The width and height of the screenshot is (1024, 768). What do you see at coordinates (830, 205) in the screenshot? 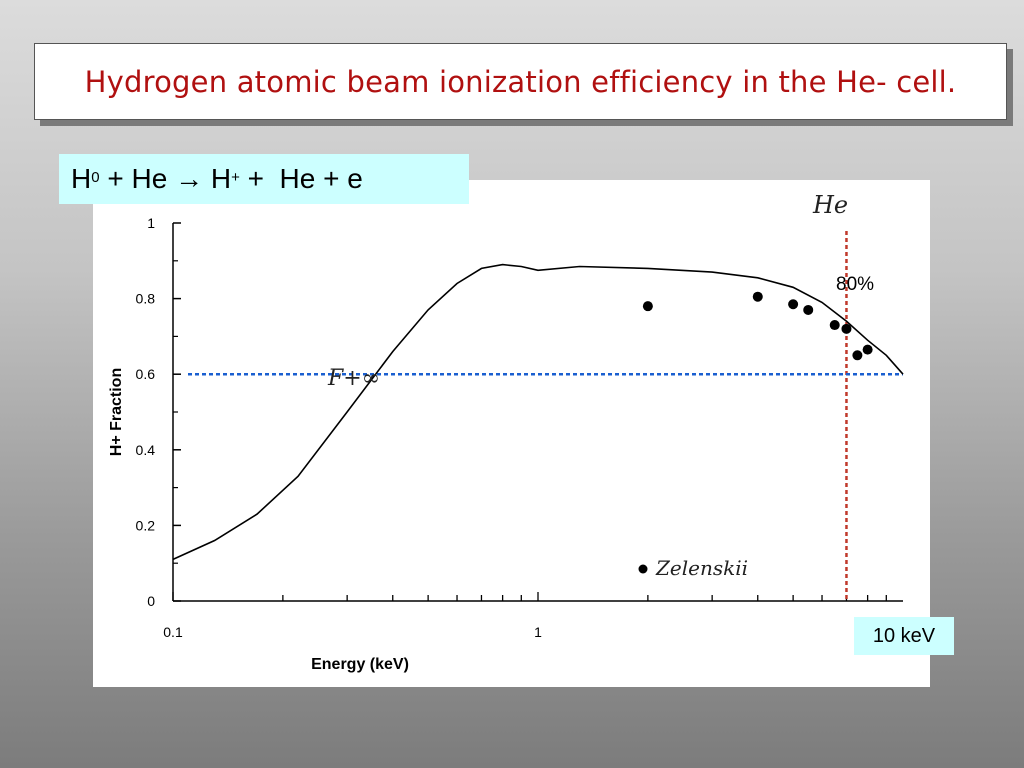
I see `he-label: He` at bounding box center [830, 205].